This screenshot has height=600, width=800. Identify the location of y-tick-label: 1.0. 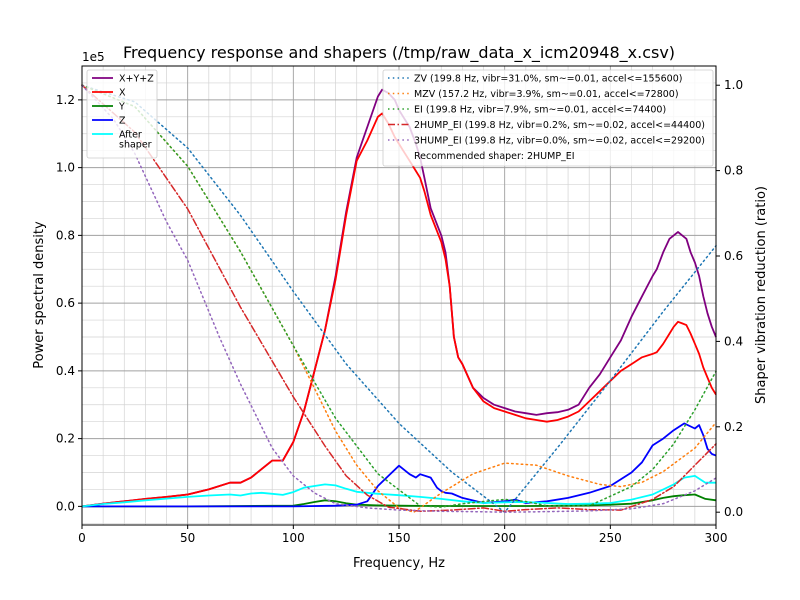
(65, 168).